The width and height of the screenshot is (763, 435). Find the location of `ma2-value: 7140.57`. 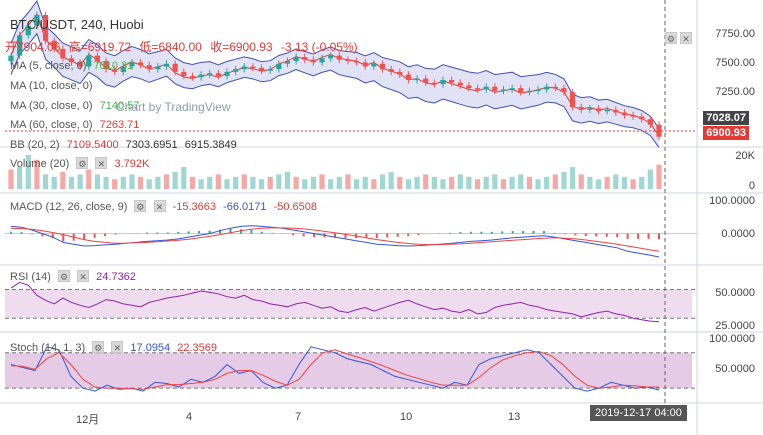

ma2-value: 7140.57 is located at coordinates (119, 106).